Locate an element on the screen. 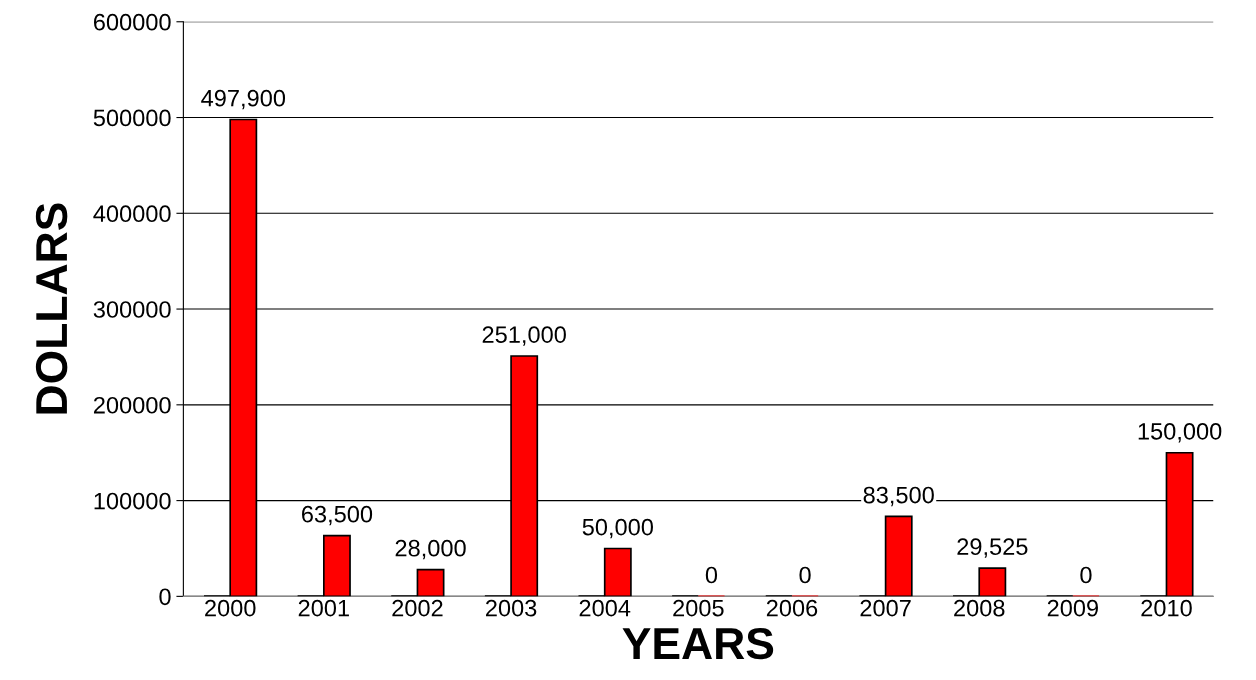 Image resolution: width=1256 pixels, height=680 pixels. x-tick-label: 2002 is located at coordinates (417, 608).